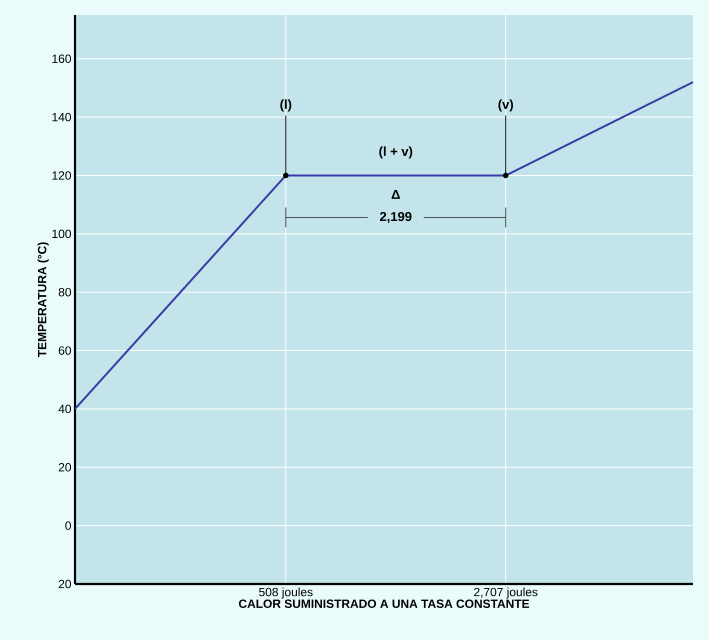 This screenshot has height=640, width=709. I want to click on annotation: 2,199, so click(396, 217).